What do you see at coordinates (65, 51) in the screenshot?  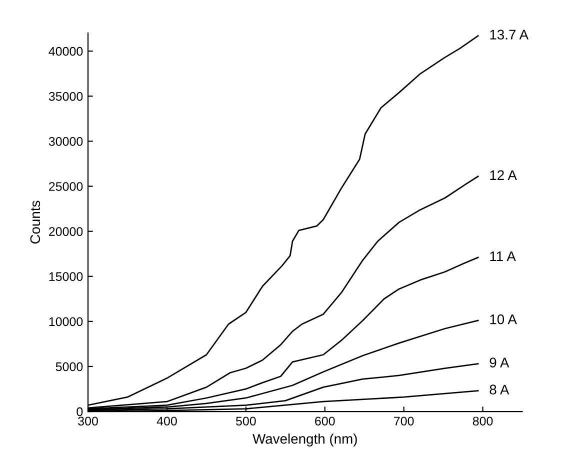 I see `y-tick-label: 40000` at bounding box center [65, 51].